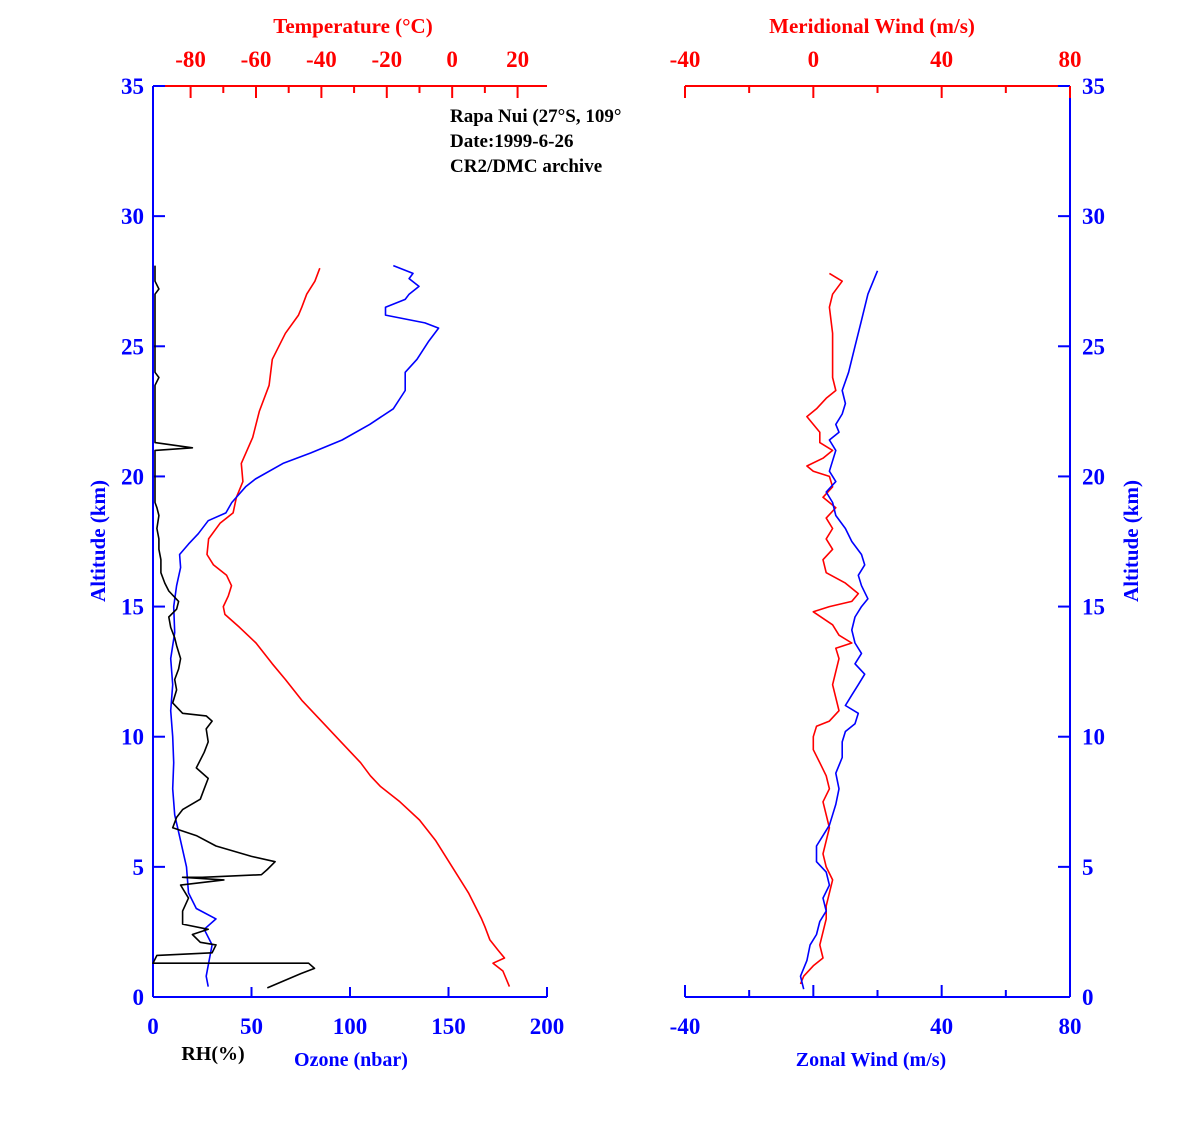  I want to click on zonal-wind-profile-line, so click(839, 630).